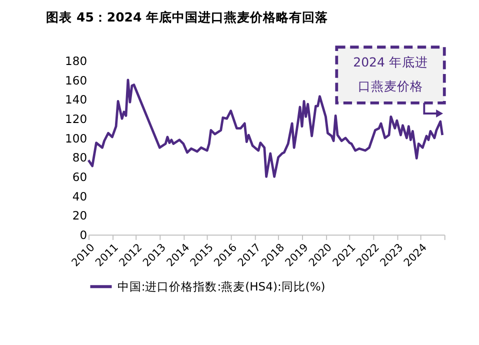 The image size is (479, 345). What do you see at coordinates (188, 17) in the screenshot?
I see `chart-title: 图表 45：2024 年底中国进口燕麦价格略有回落` at bounding box center [188, 17].